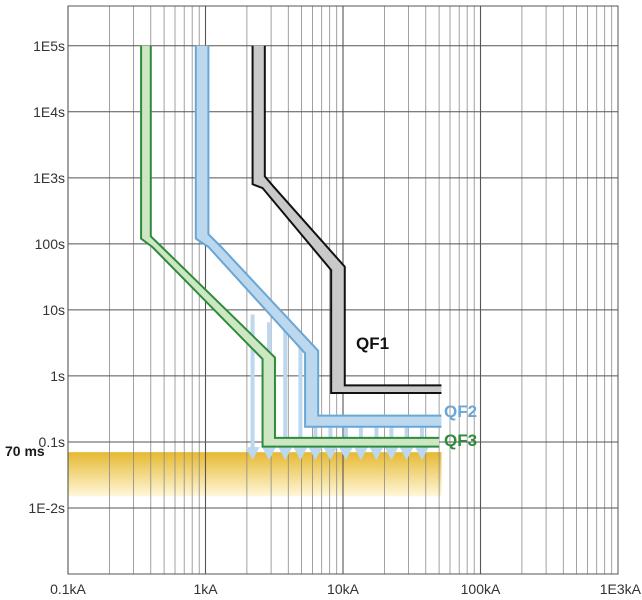 Image resolution: width=642 pixels, height=600 pixels. What do you see at coordinates (50, 244) in the screenshot?
I see `y-tick-label: 100s` at bounding box center [50, 244].